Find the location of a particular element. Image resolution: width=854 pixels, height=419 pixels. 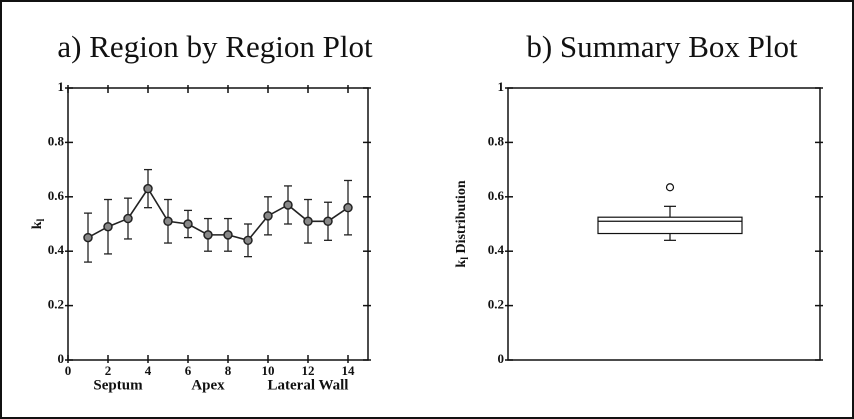

y-axis-label: kl is located at coordinates (38, 223).